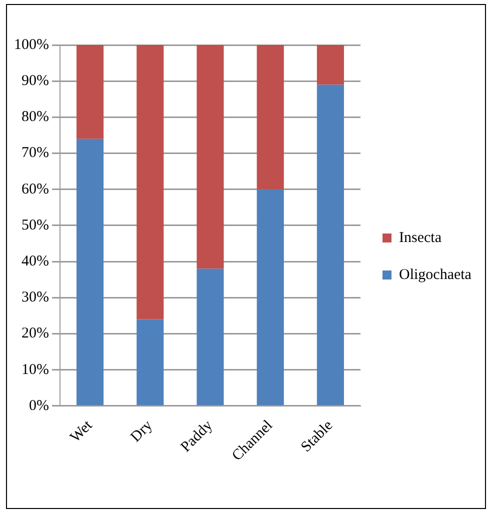 The image size is (495, 513). What do you see at coordinates (35, 298) in the screenshot?
I see `y-tick-label: 30%` at bounding box center [35, 298].